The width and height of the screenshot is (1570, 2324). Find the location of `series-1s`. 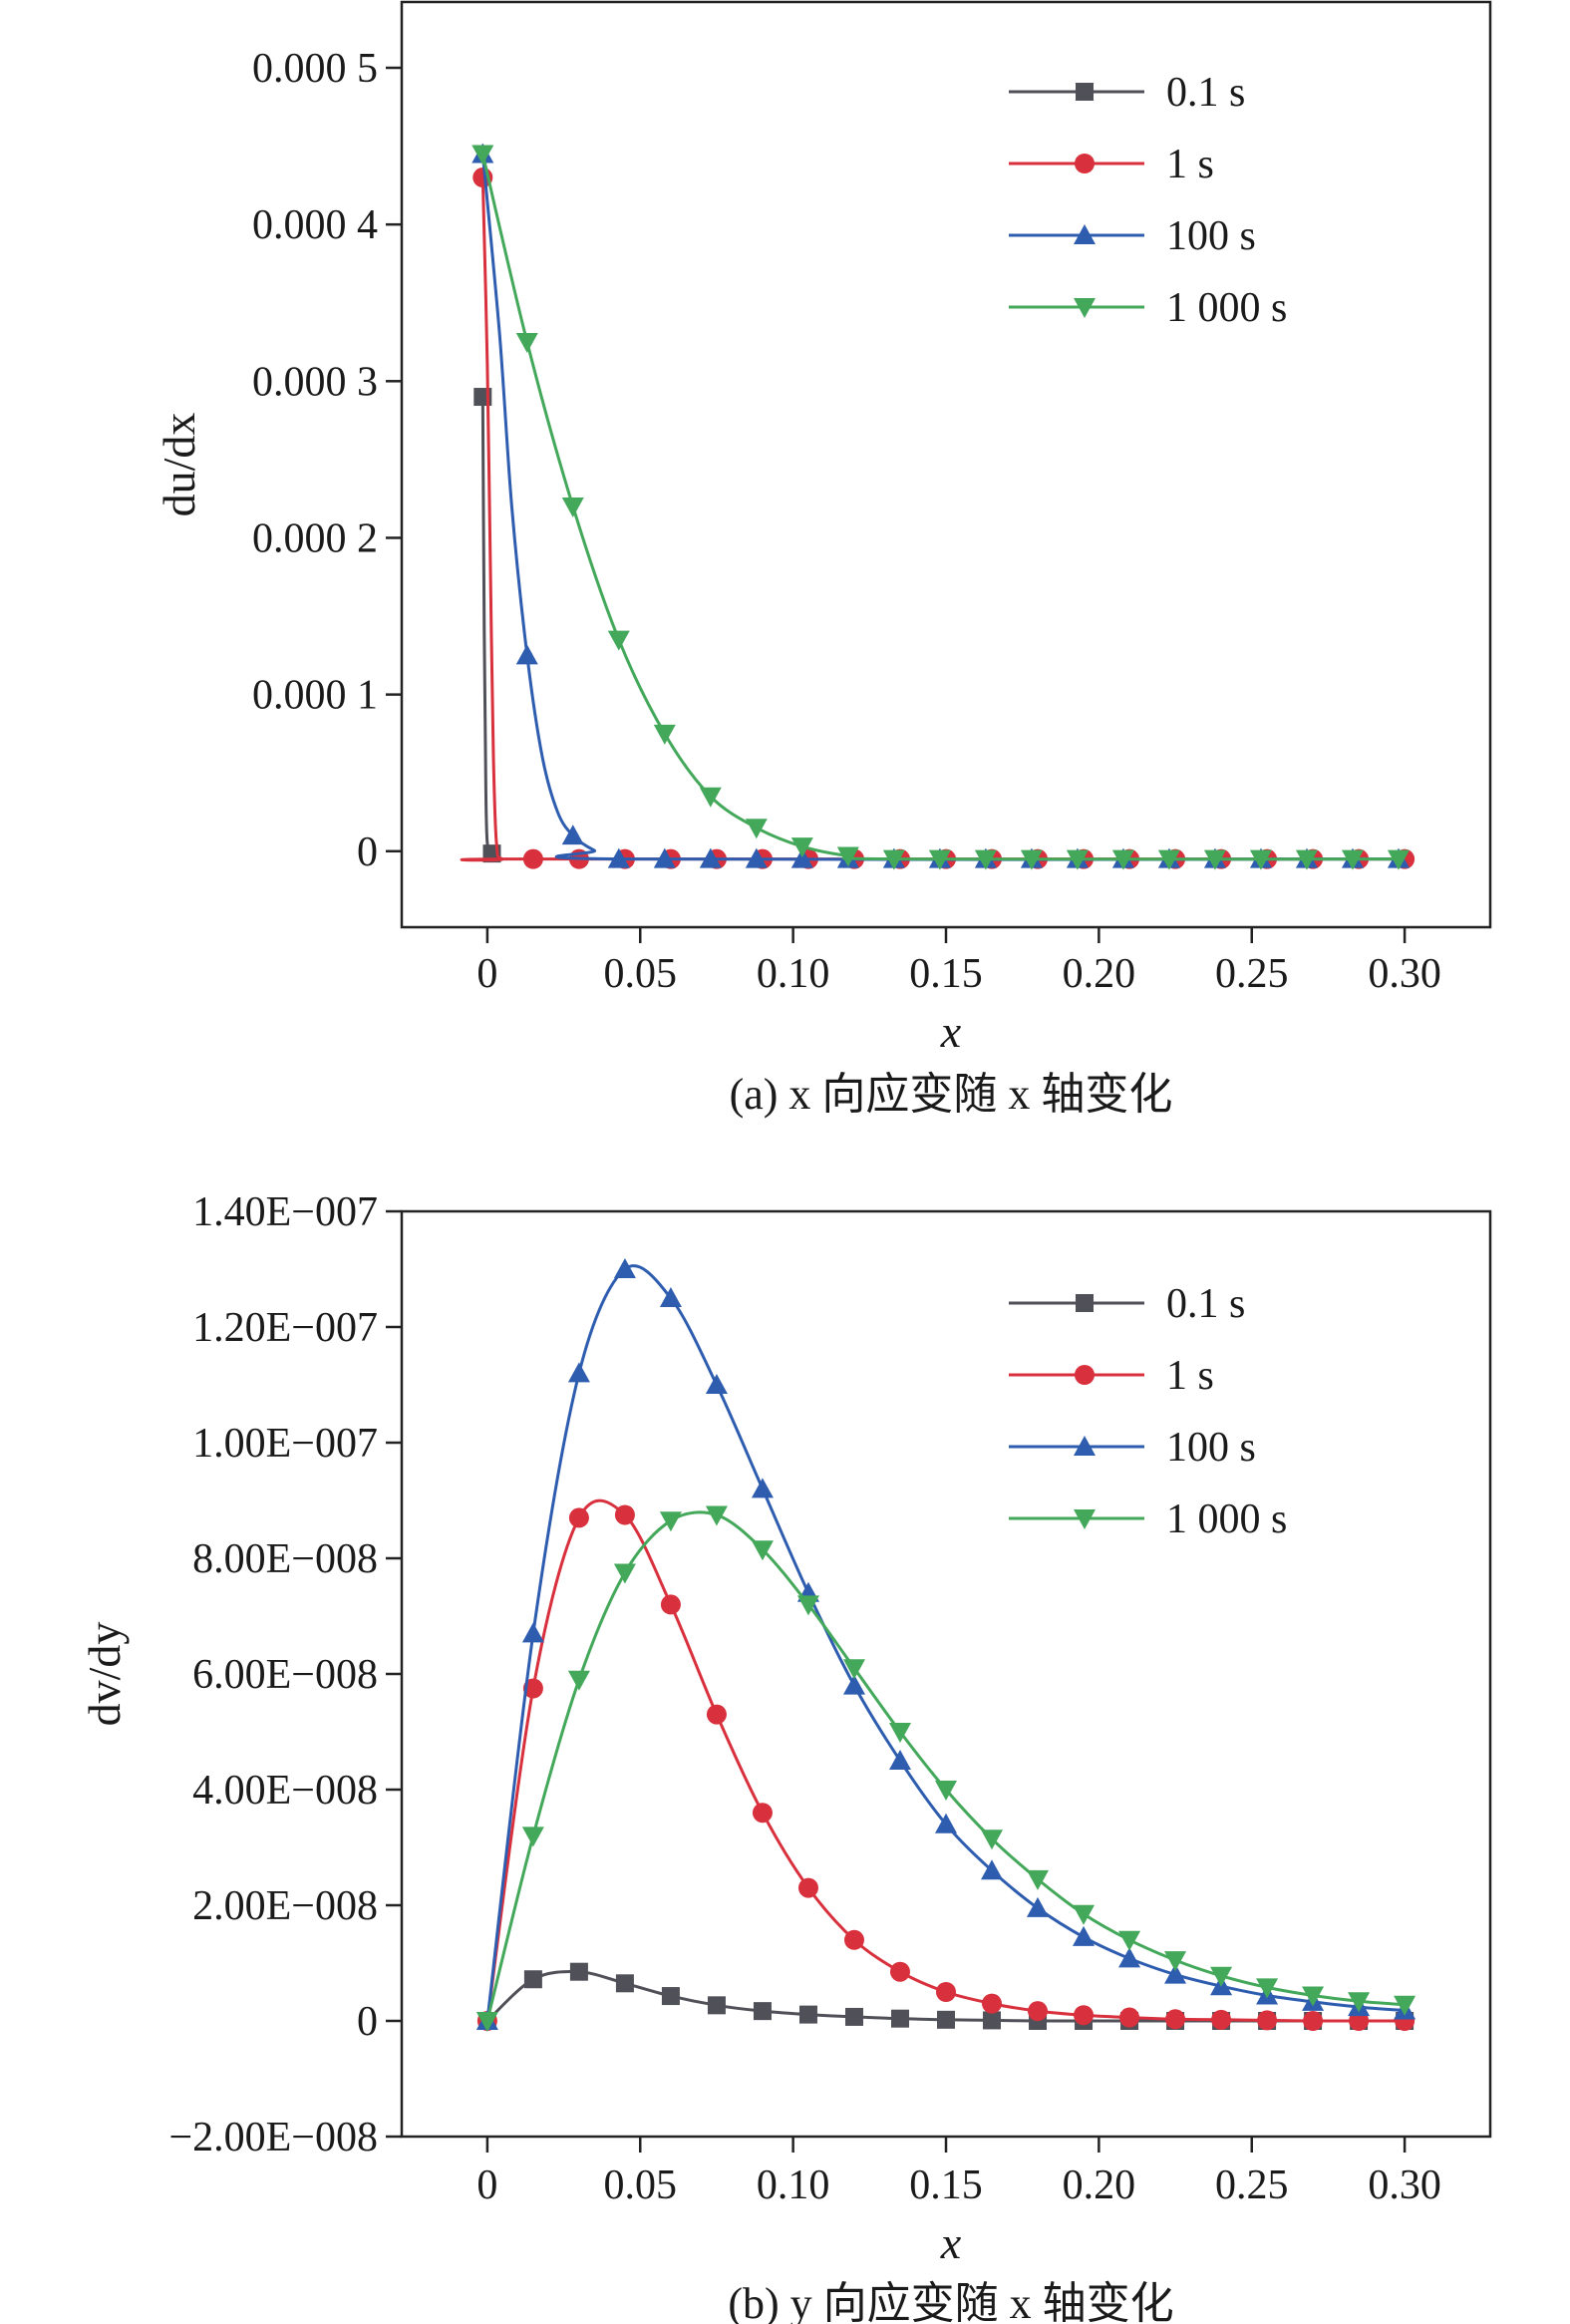

series-1s is located at coordinates (946, 1764).